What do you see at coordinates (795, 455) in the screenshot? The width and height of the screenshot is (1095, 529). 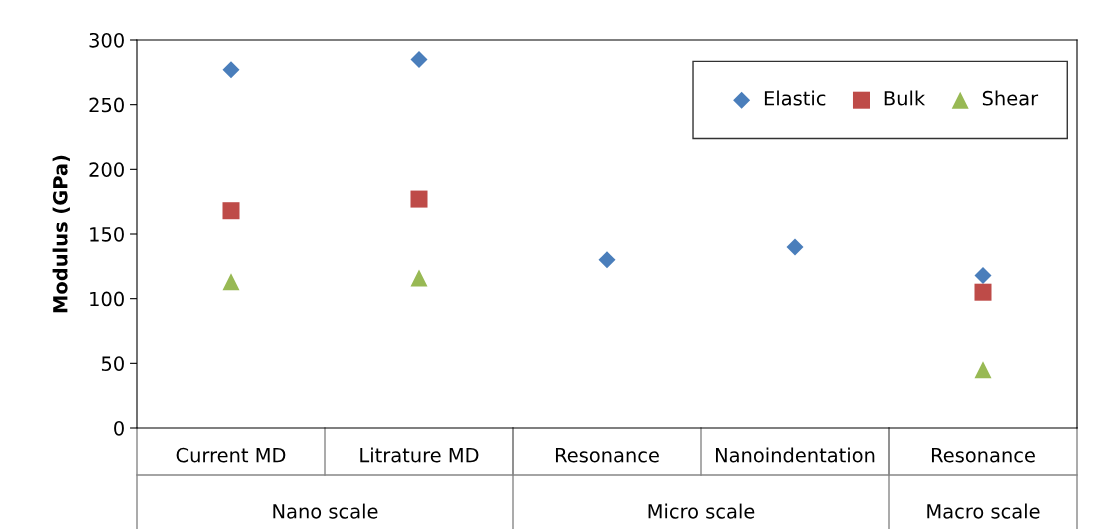 I see `x-tick-label: Nanoindentation` at bounding box center [795, 455].